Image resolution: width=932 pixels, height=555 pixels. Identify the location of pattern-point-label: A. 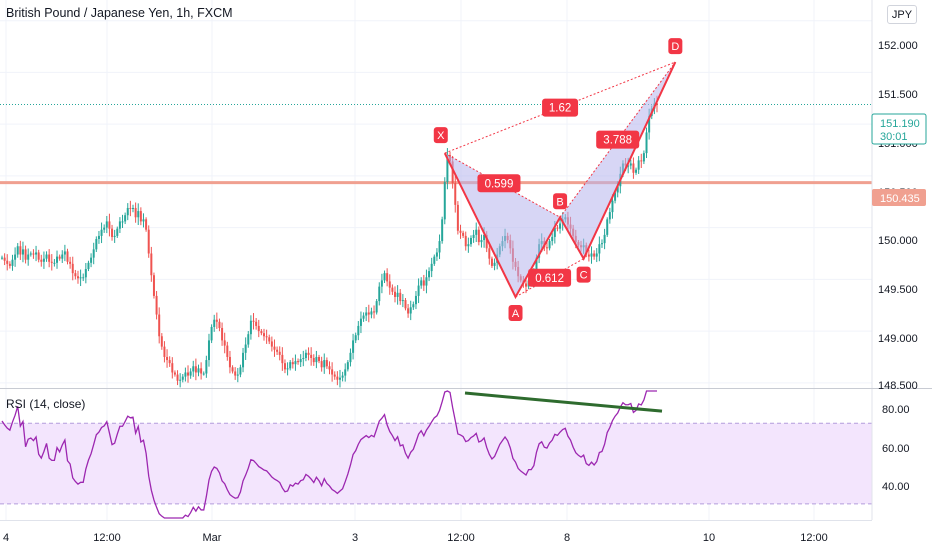
(515, 312).